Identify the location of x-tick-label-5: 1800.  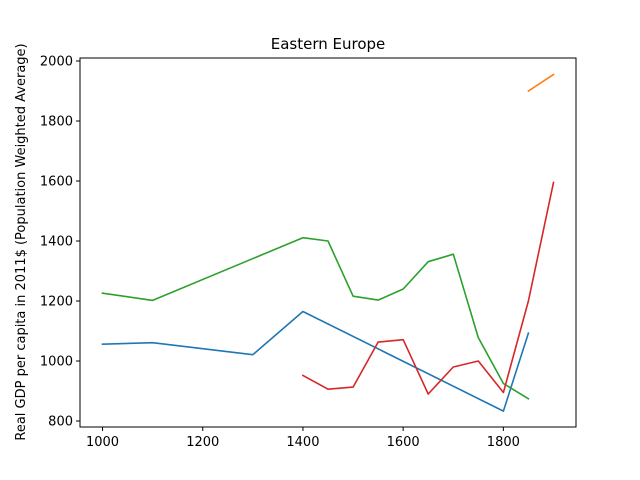
(503, 442).